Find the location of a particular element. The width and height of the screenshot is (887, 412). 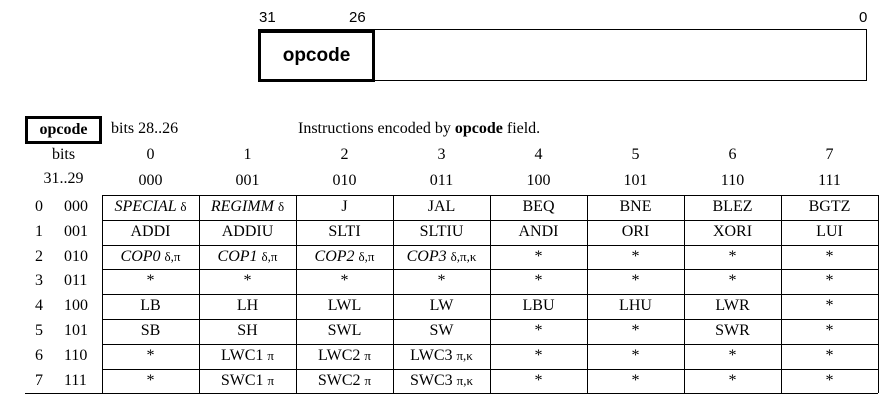

opcode-cell-6-3: LWC3 π,κ is located at coordinates (441, 356).